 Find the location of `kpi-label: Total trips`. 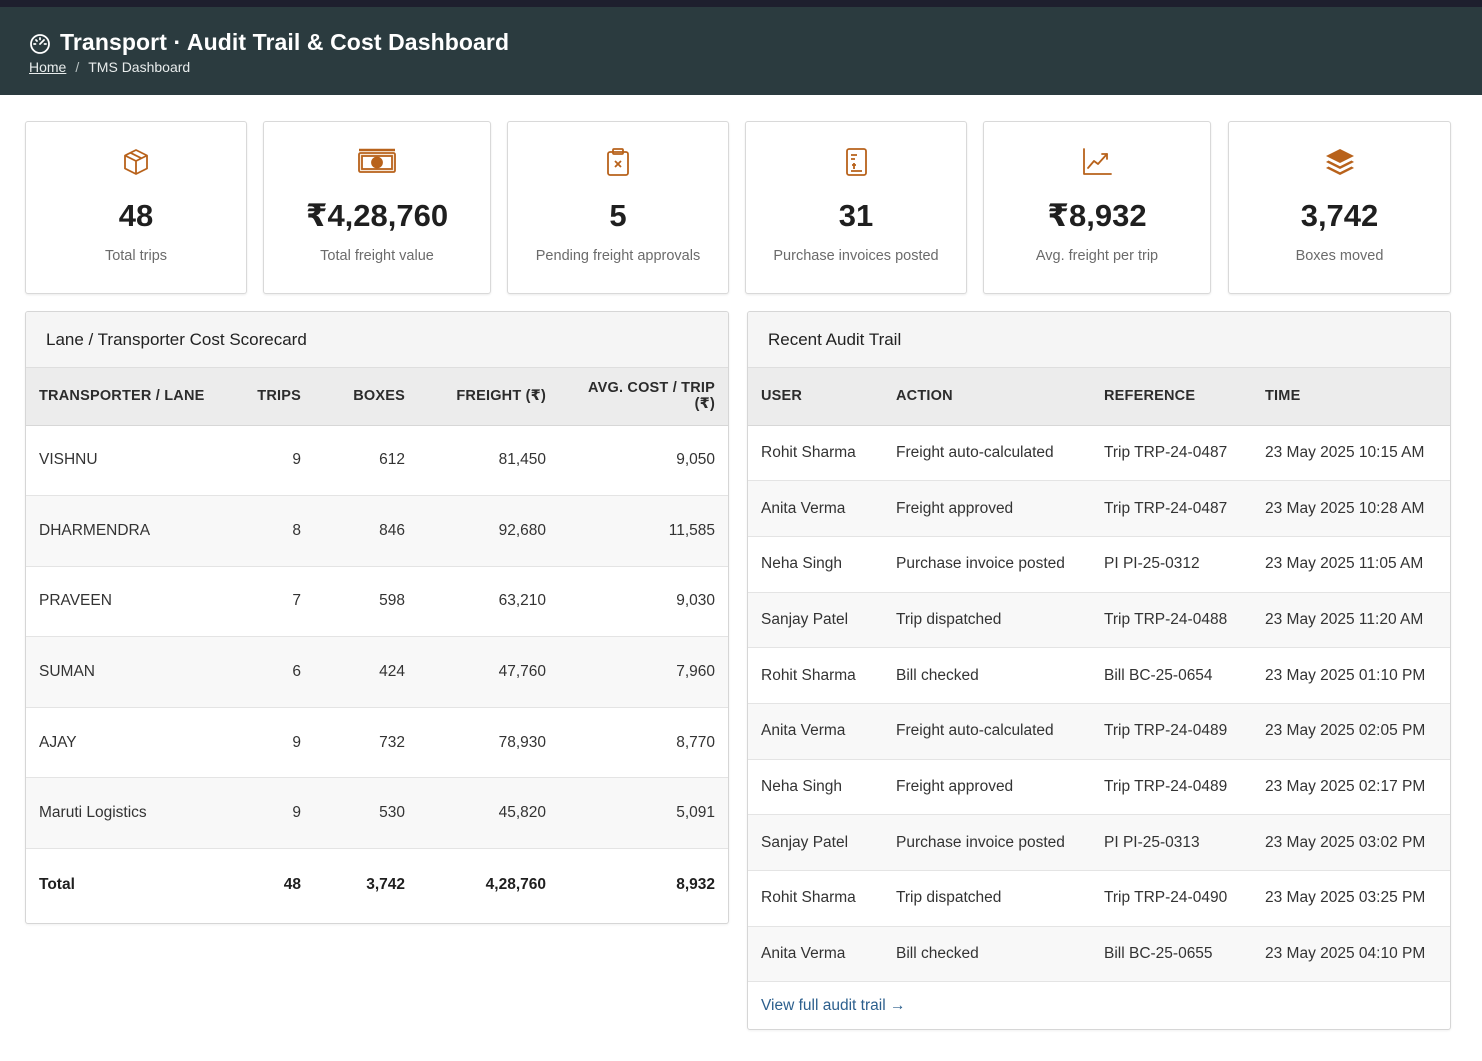

kpi-label: Total trips is located at coordinates (136, 256).